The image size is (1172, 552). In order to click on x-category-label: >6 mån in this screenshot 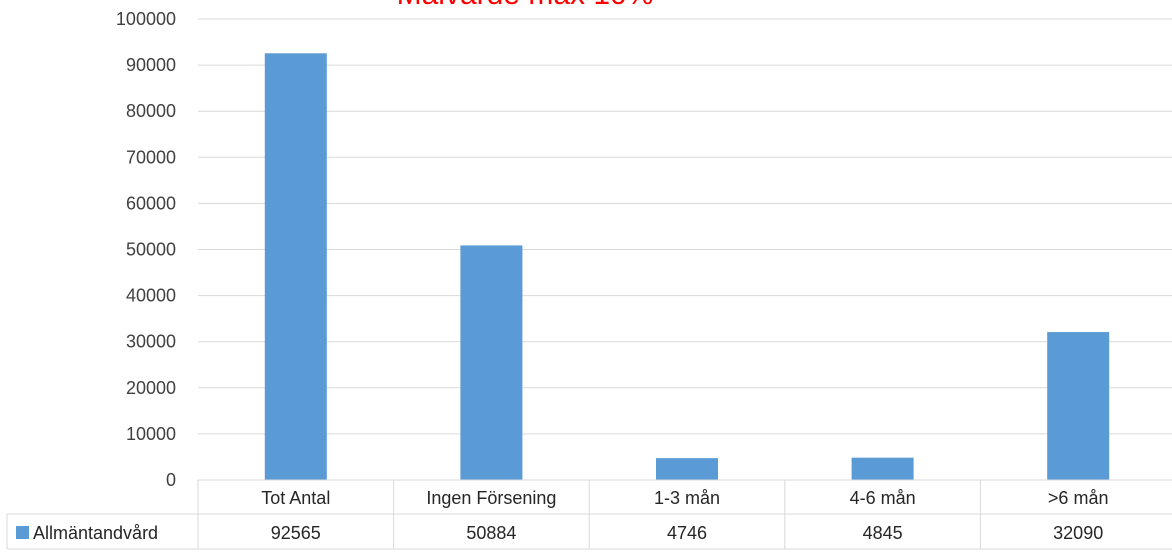, I will do `click(1078, 498)`.